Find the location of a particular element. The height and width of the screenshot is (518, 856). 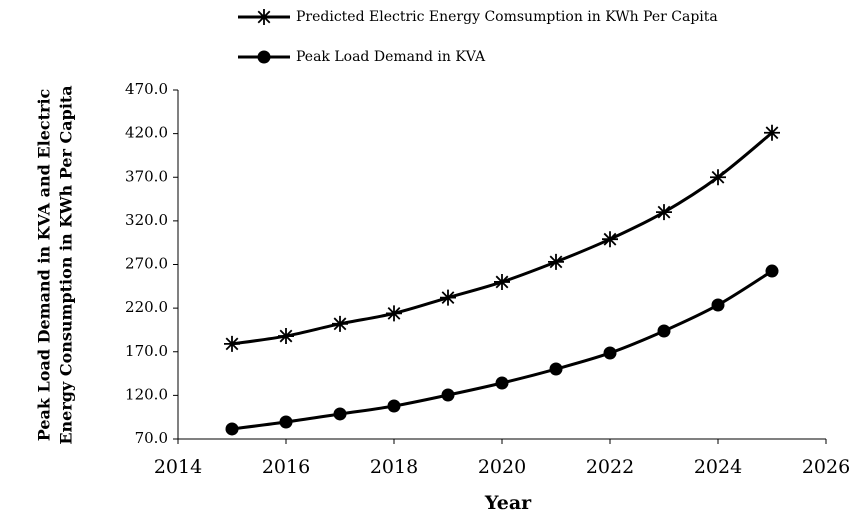

x-tick-label: 2022 is located at coordinates (610, 467).